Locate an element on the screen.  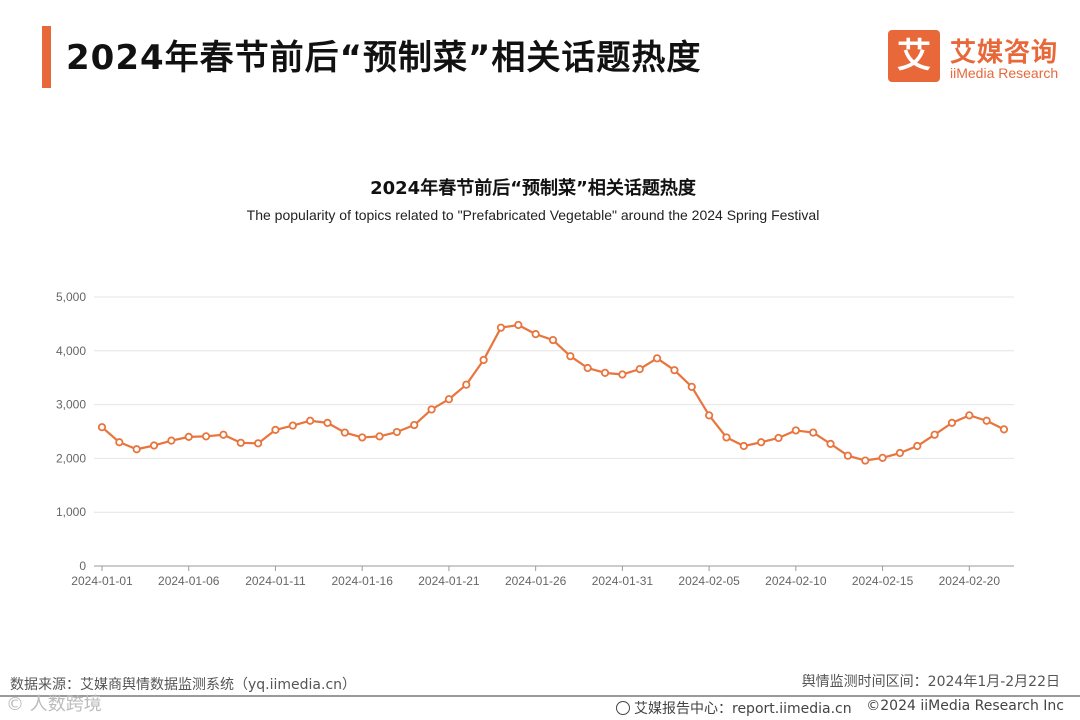
y-tick-label: 5,000 is located at coordinates (71, 297).